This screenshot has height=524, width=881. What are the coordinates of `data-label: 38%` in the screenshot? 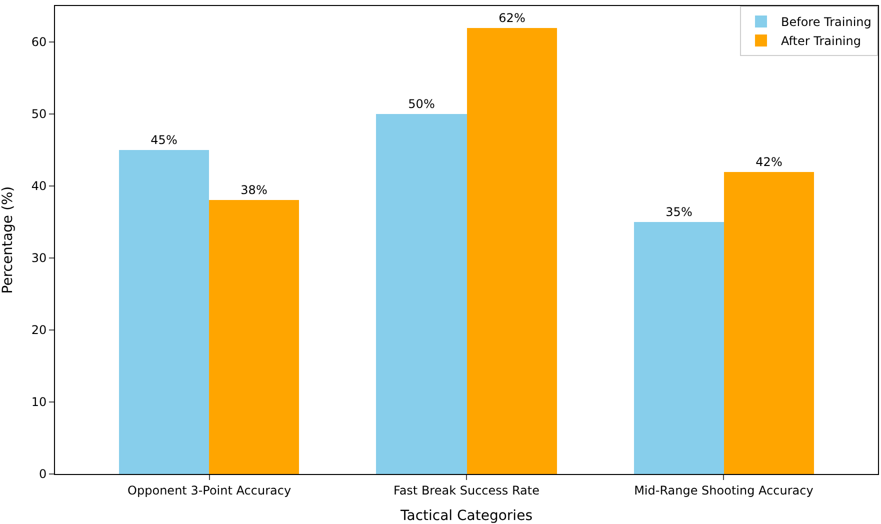 It's located at (254, 190).